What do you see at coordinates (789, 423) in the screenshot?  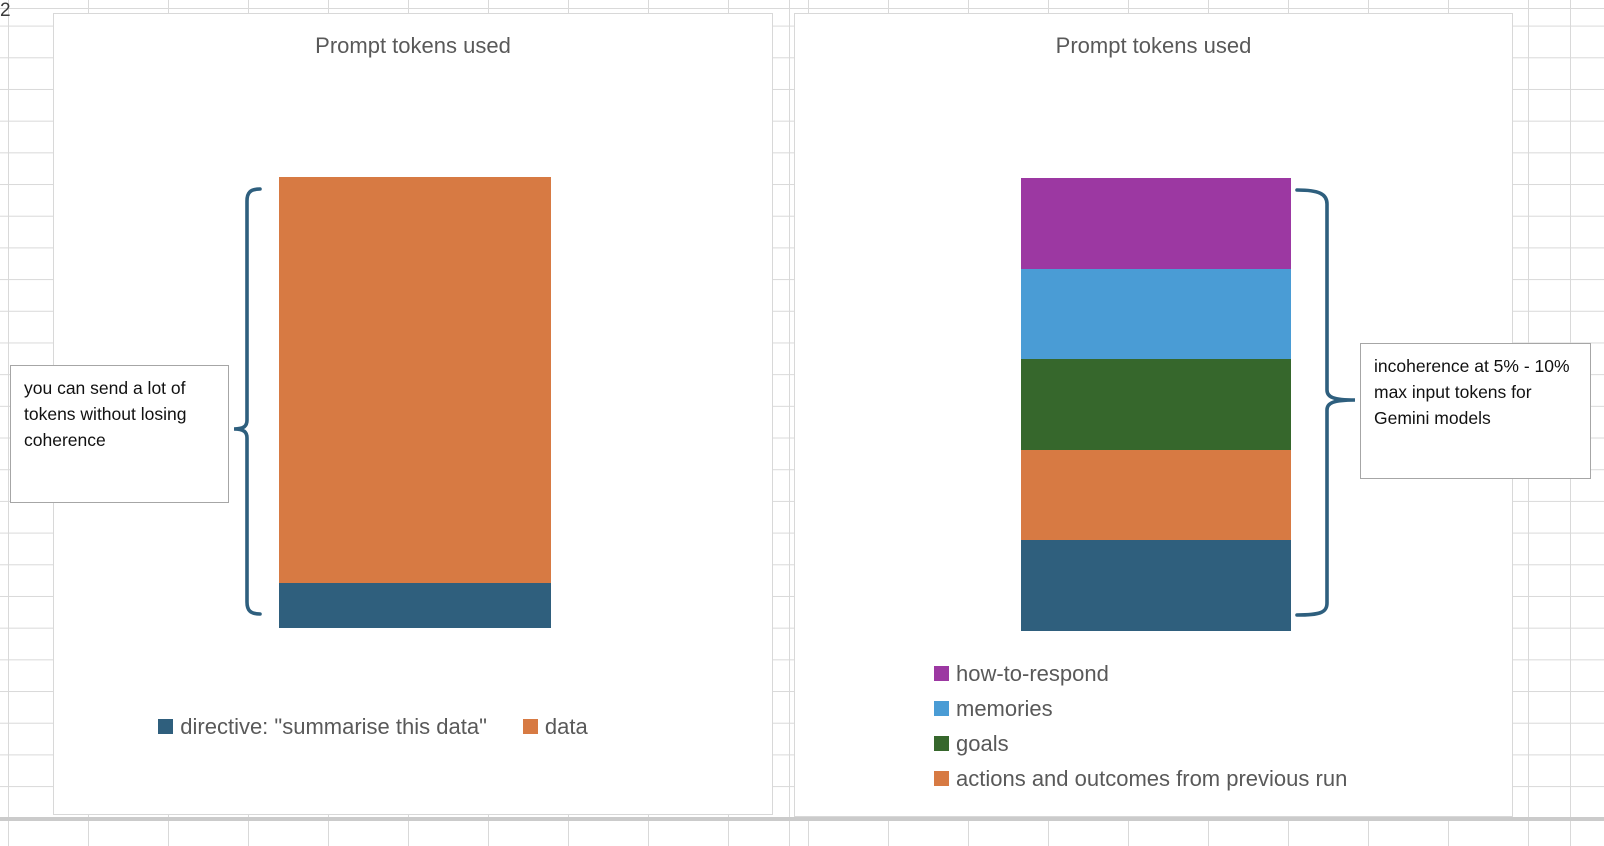 I see `grid-column-line` at bounding box center [789, 423].